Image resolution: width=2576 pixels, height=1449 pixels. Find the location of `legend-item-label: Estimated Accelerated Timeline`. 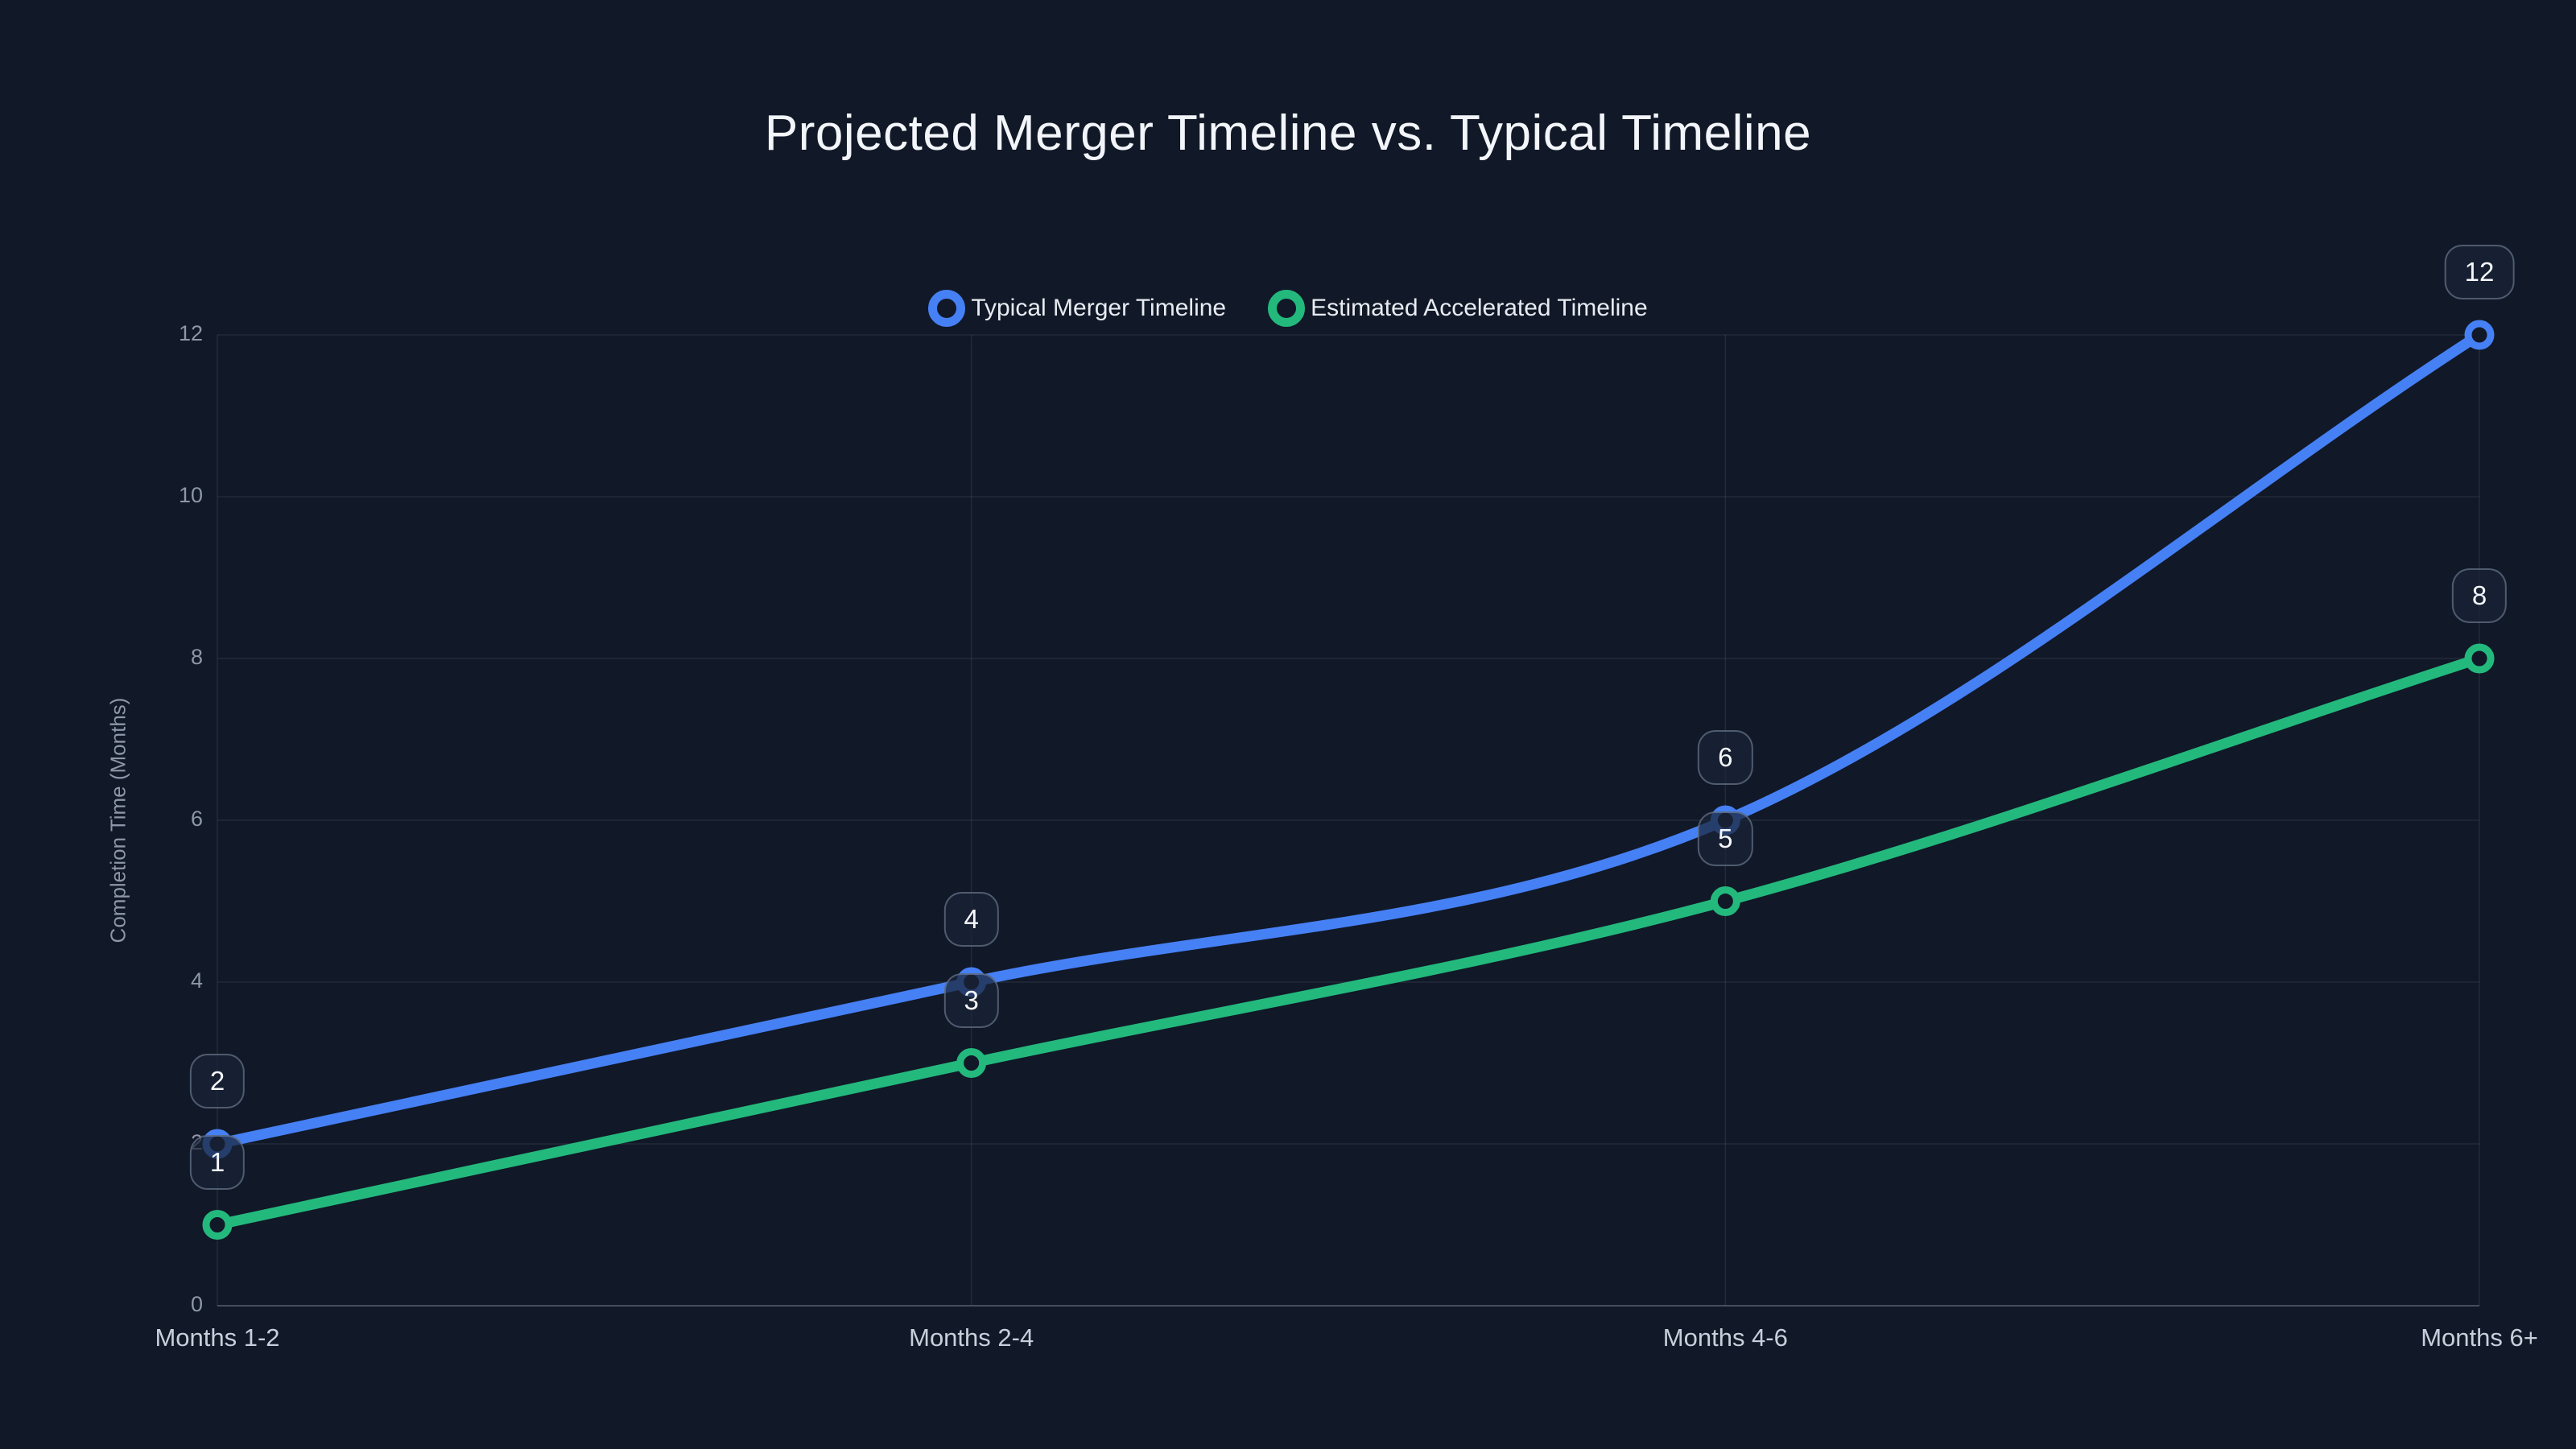

legend-item-label: Estimated Accelerated Timeline is located at coordinates (1479, 308).